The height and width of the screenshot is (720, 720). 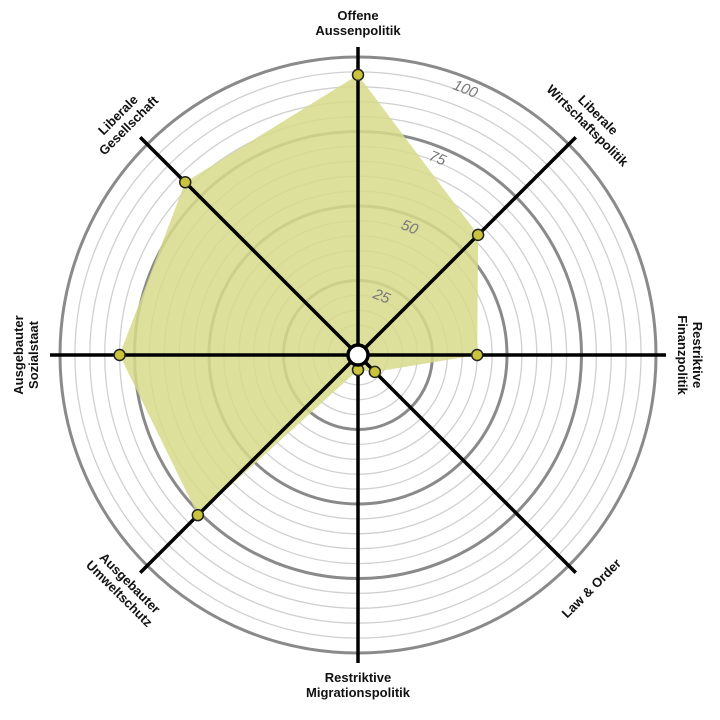 I want to click on center-hole, so click(x=358, y=355).